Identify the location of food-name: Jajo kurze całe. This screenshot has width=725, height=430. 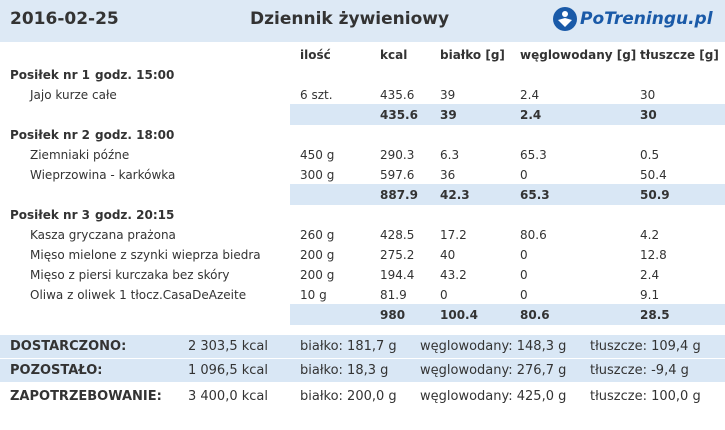
(73, 95).